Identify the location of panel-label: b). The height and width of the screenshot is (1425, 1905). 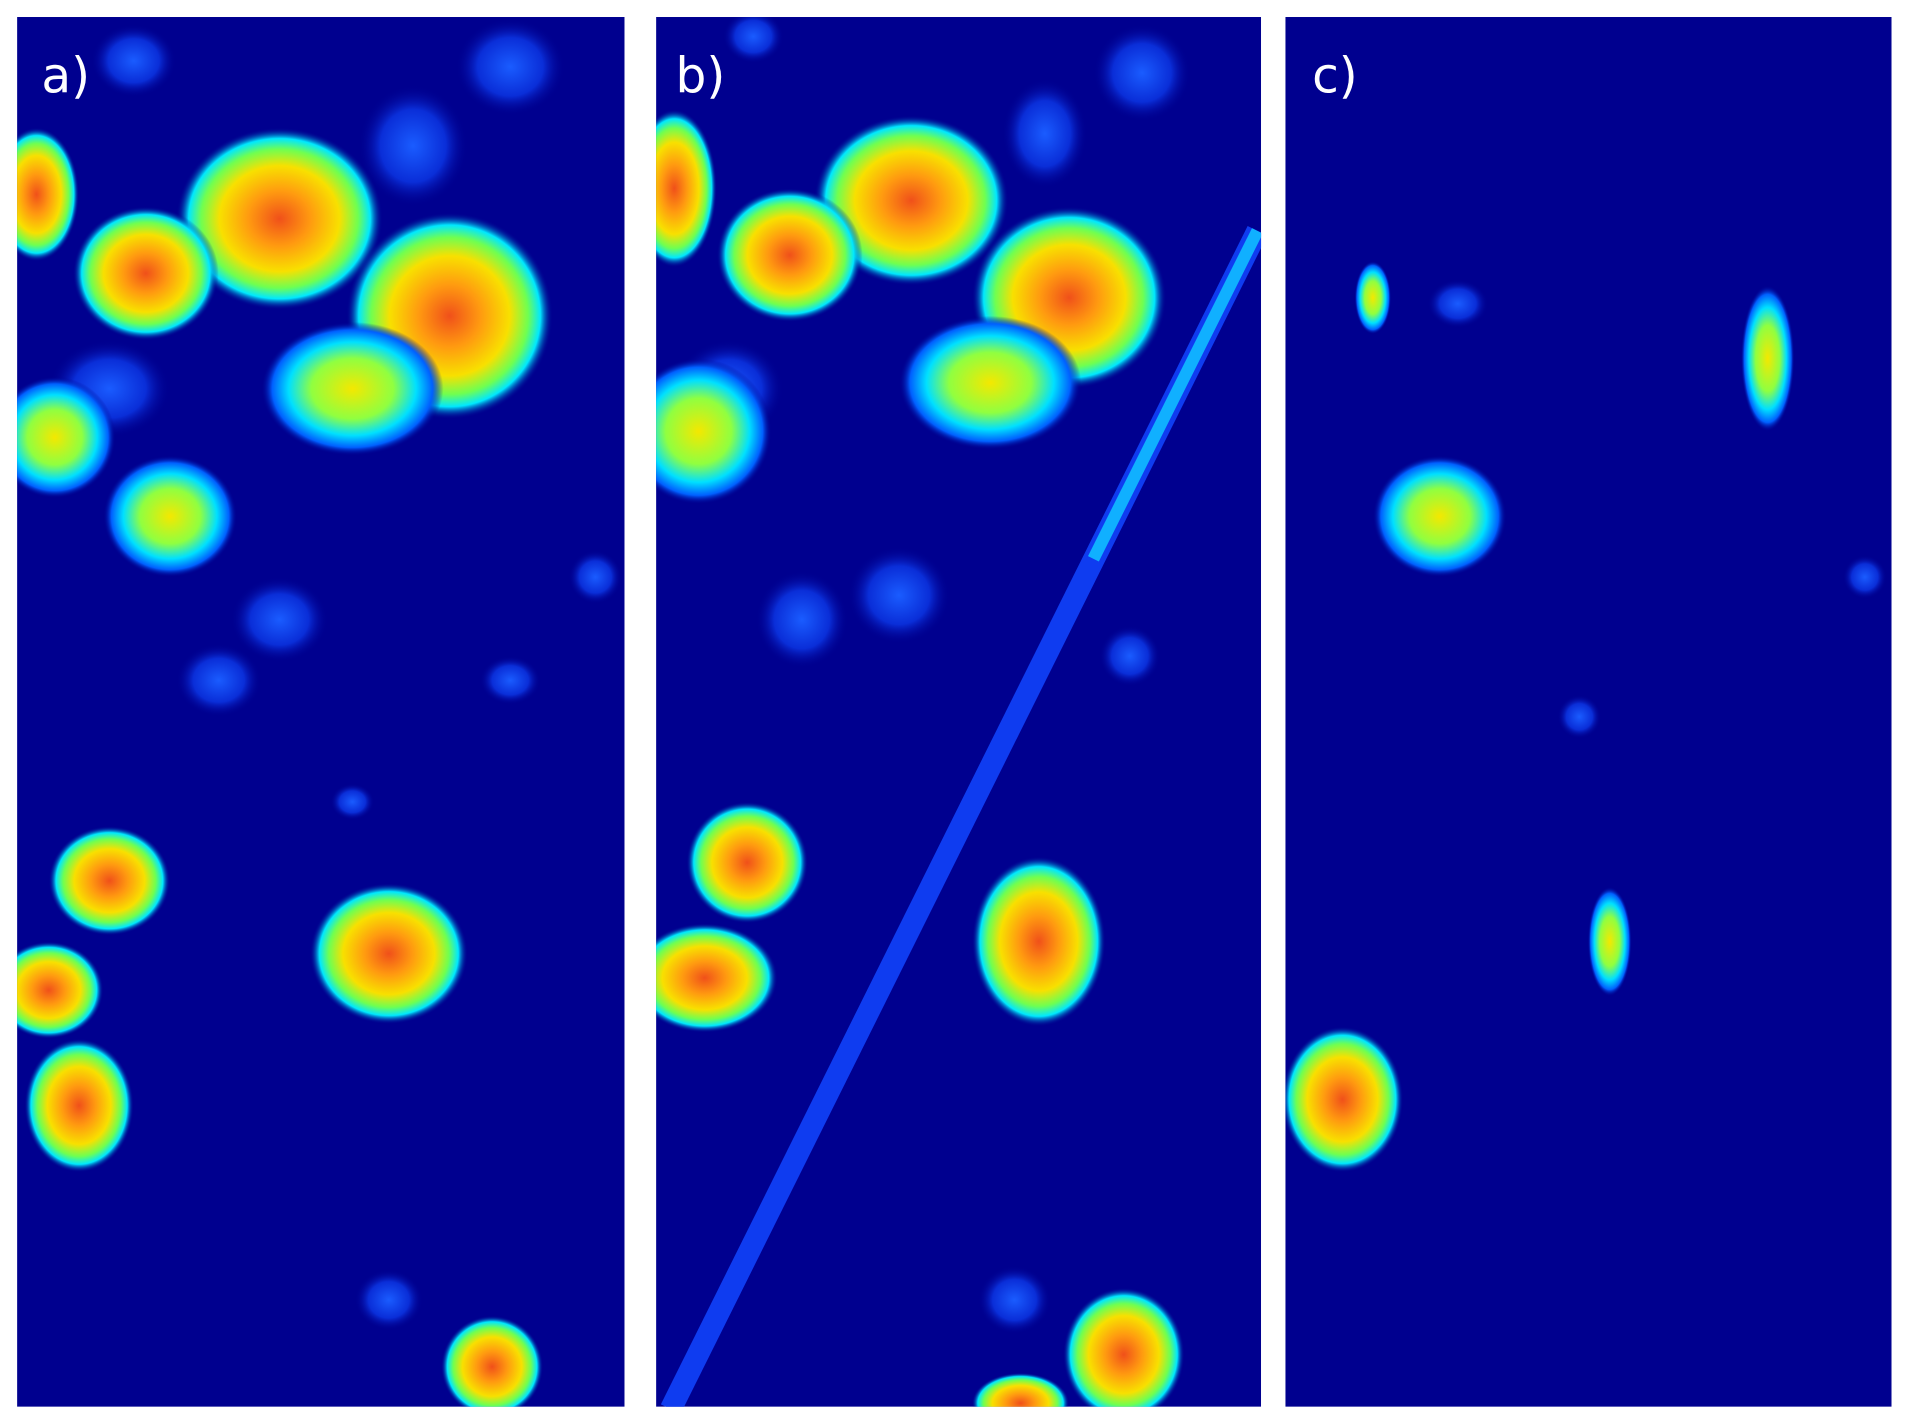
(701, 76).